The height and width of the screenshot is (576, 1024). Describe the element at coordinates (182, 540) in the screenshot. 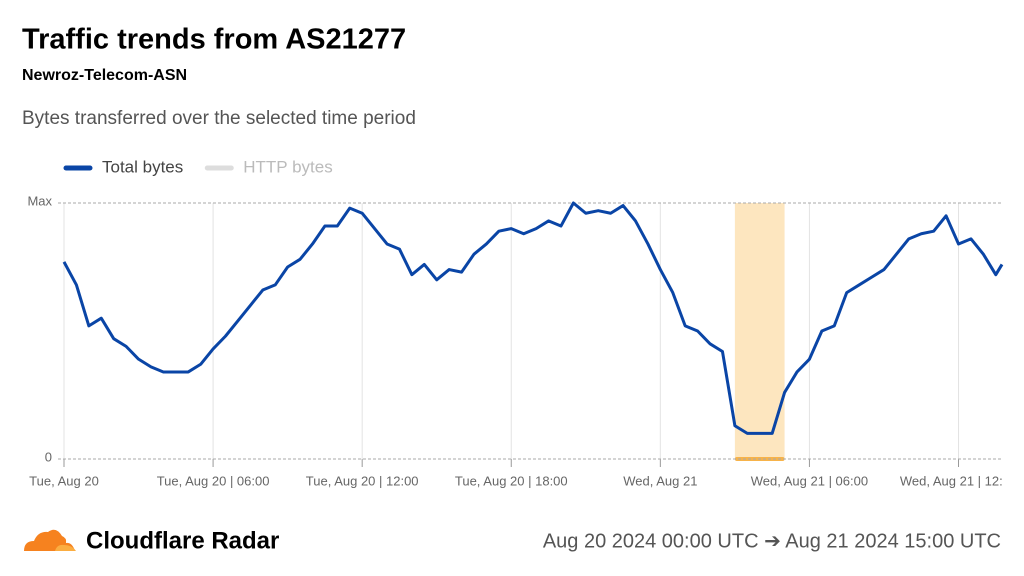

I see `brand-name: Cloudflare Radar` at that location.